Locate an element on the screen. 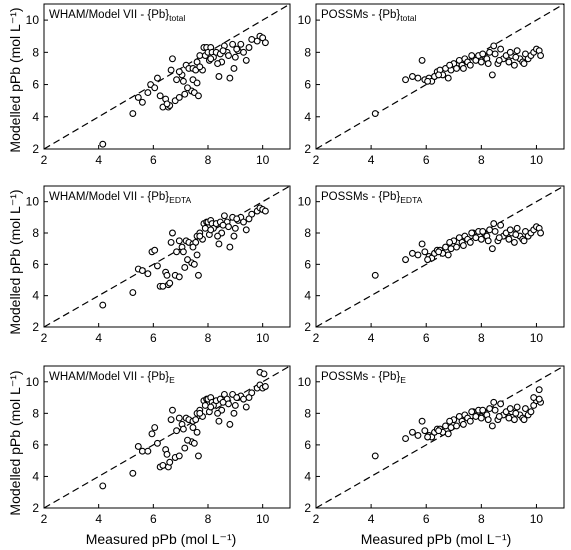 The image size is (571, 550). panel-title-main: POSSMs - {Pb} is located at coordinates (360, 15).